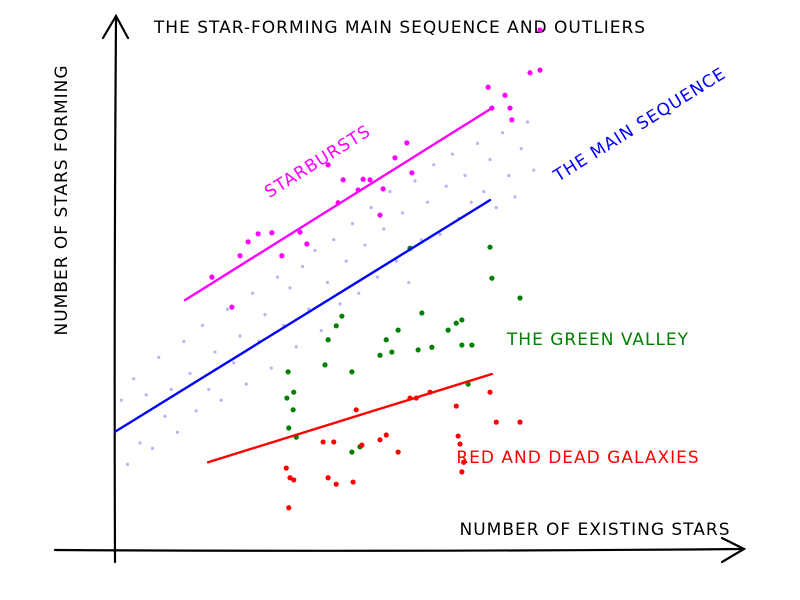 This screenshot has height=600, width=800. I want to click on series-label: RED AND DEAD GALAXIES, so click(577, 458).